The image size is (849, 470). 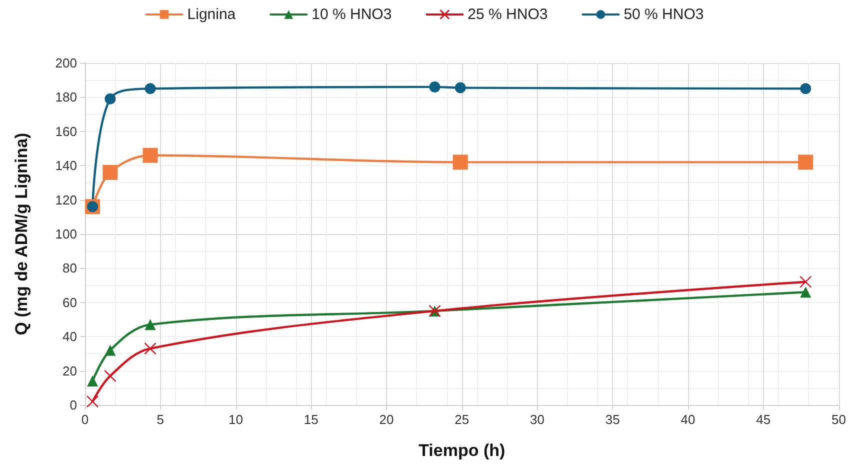 What do you see at coordinates (311, 419) in the screenshot?
I see `x-tick-label: 15` at bounding box center [311, 419].